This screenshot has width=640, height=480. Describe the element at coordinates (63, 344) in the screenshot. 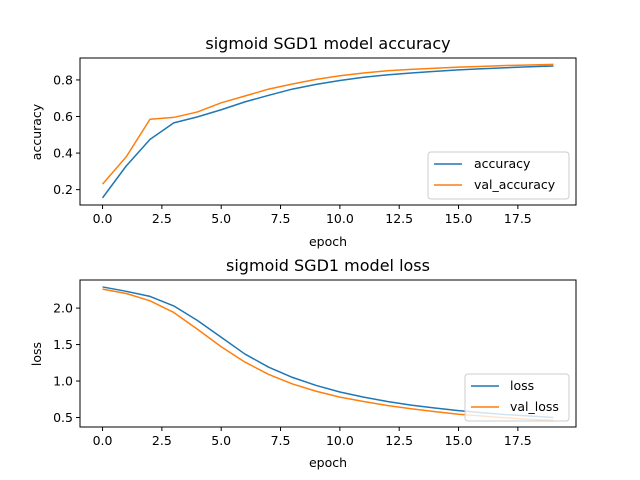

I see `loss-y-tick-label: 1.5` at that location.